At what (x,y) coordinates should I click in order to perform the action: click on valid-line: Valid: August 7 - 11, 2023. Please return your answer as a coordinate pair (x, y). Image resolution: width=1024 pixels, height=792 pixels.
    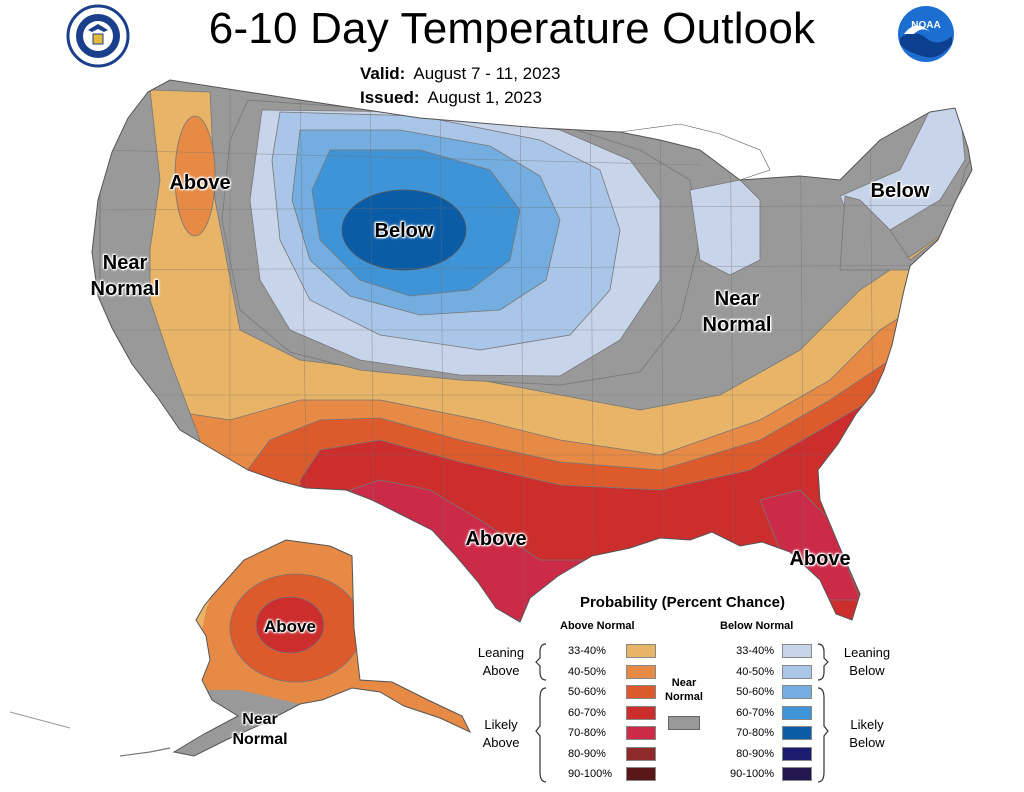
    Looking at the image, I should click on (460, 74).